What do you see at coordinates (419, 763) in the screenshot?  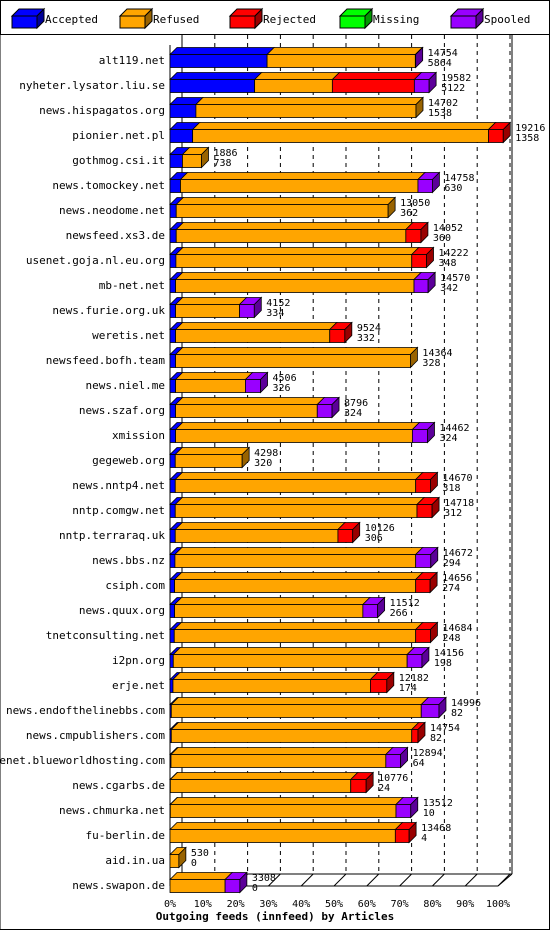 I see `accepted-label: 64` at bounding box center [419, 763].